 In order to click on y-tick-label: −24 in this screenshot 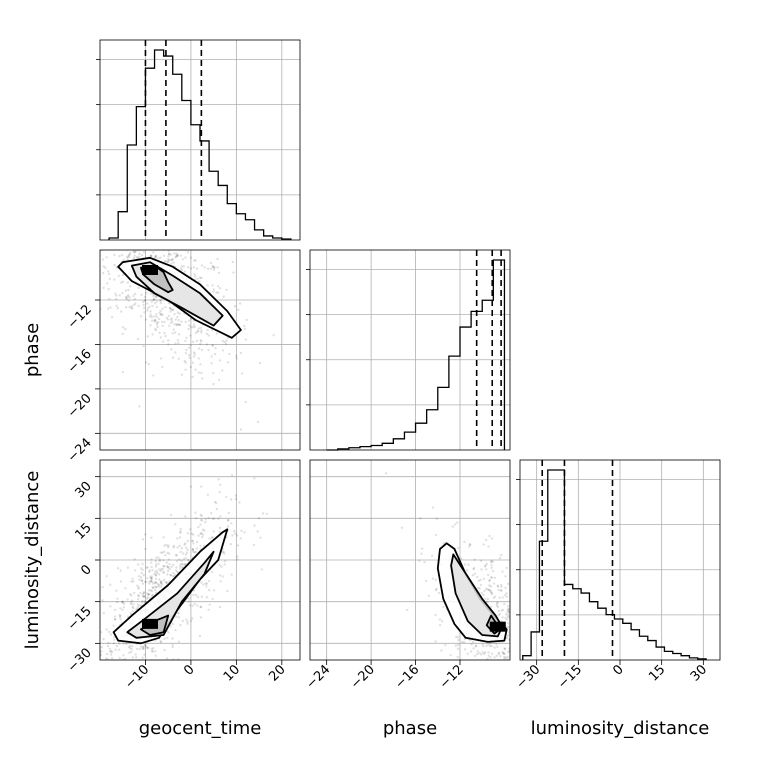, I will do `click(80, 451)`.